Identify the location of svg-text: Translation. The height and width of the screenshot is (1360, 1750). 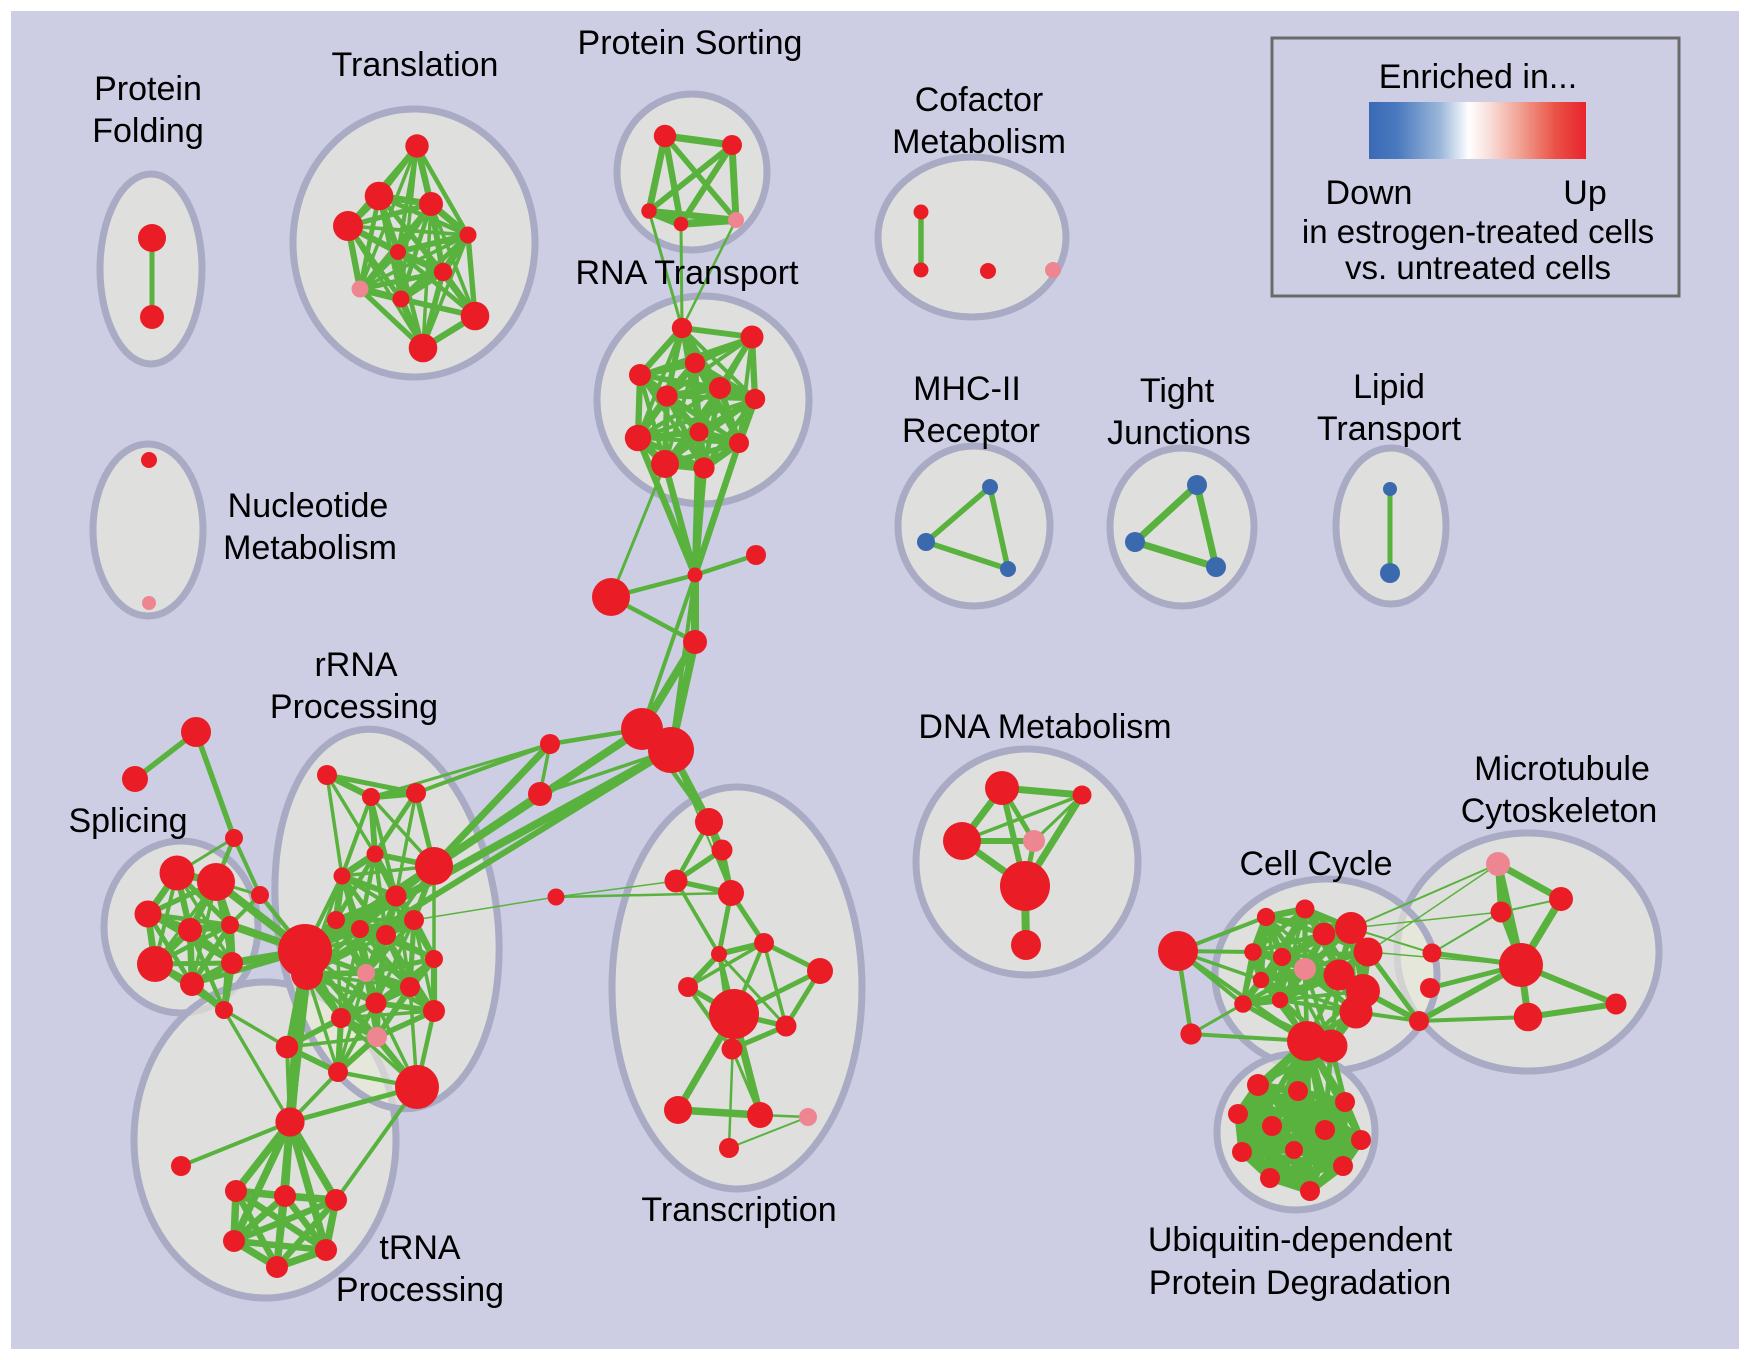
(415, 65).